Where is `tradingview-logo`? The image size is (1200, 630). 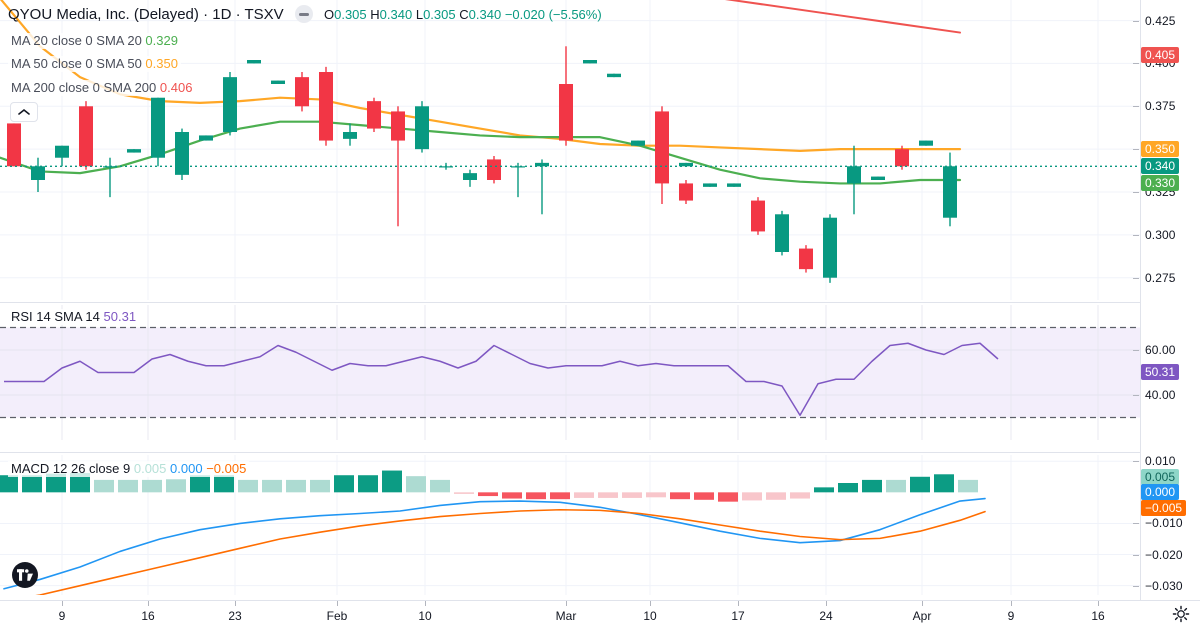 tradingview-logo is located at coordinates (25, 575).